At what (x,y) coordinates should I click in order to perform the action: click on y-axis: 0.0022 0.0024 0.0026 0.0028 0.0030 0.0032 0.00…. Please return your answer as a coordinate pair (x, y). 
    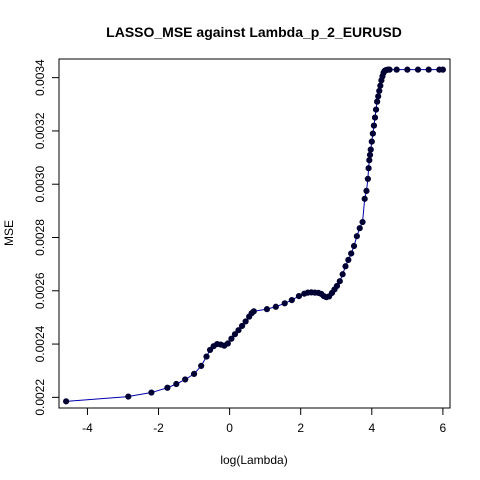
    Looking at the image, I should click on (46, 237).